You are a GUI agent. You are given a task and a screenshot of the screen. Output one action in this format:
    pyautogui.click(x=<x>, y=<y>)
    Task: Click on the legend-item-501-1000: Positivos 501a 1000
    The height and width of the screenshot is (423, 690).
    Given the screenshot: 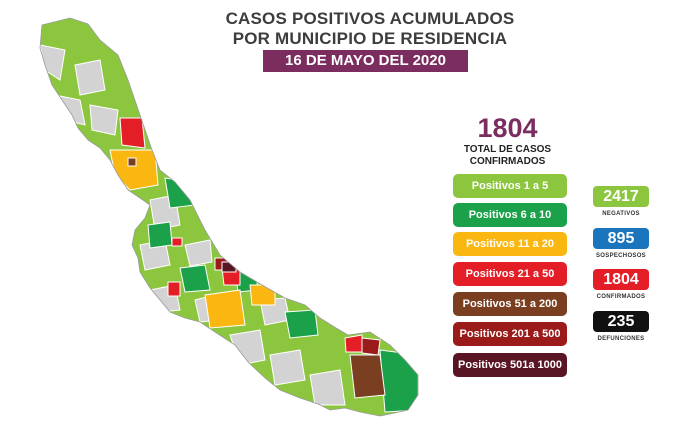 What is the action you would take?
    pyautogui.click(x=510, y=365)
    